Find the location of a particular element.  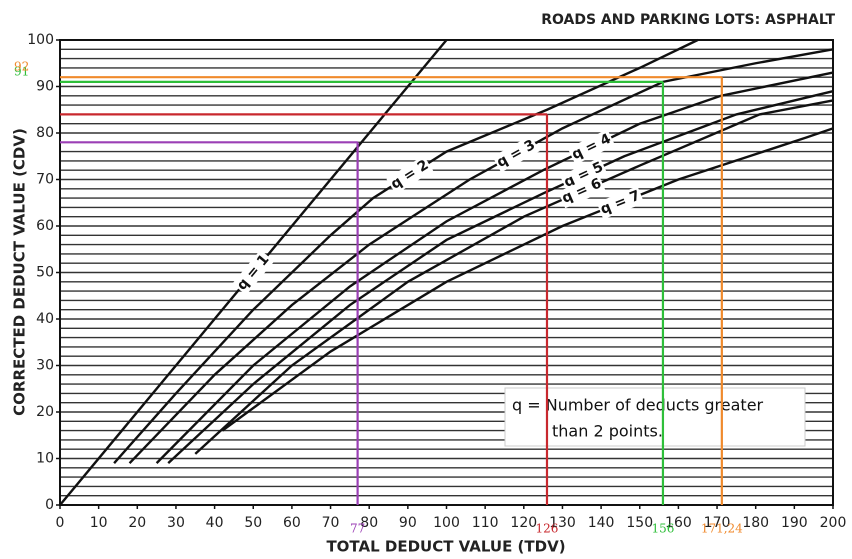

x-axis-label: TOTAL DEDUCT VALUE (TDV) is located at coordinates (445, 547).